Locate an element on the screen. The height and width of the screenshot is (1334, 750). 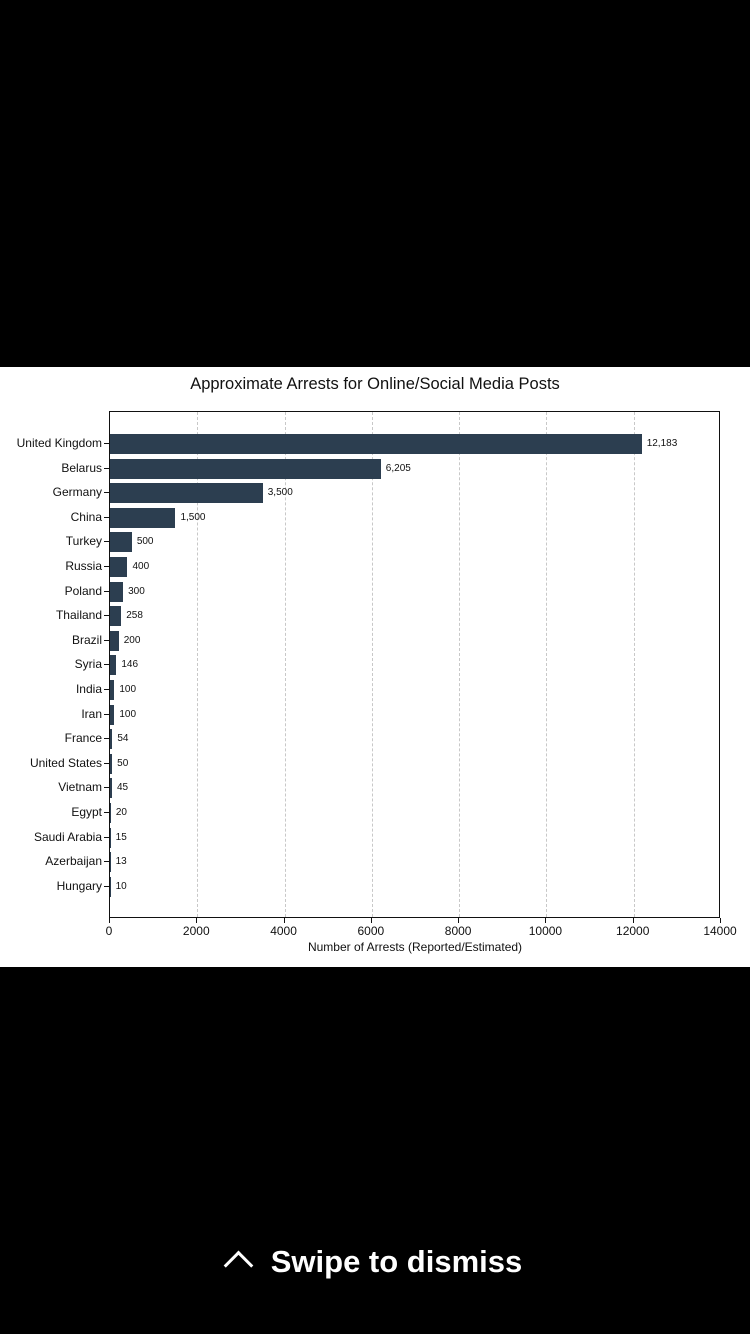
y-tick-label: Syria is located at coordinates (88, 664).